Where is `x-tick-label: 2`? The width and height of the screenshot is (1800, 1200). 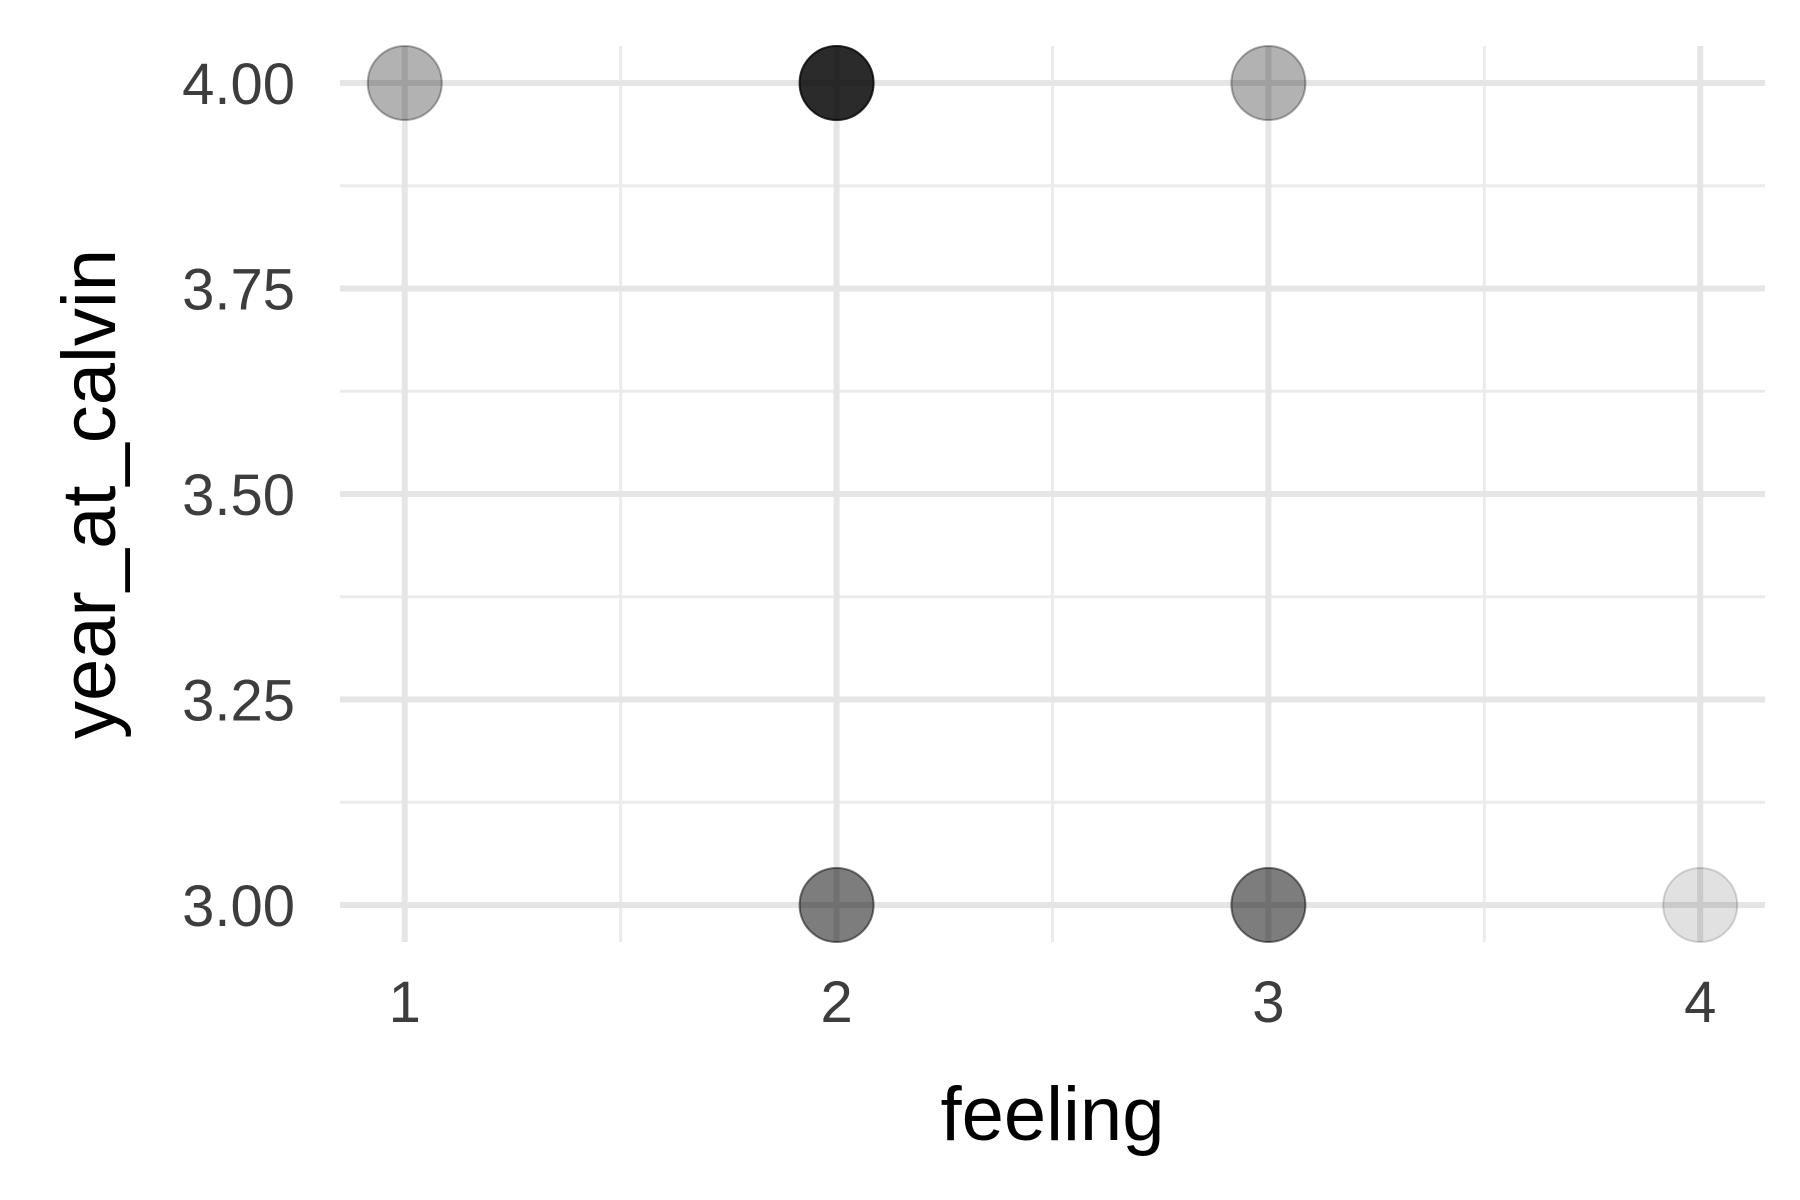
x-tick-label: 2 is located at coordinates (836, 1002).